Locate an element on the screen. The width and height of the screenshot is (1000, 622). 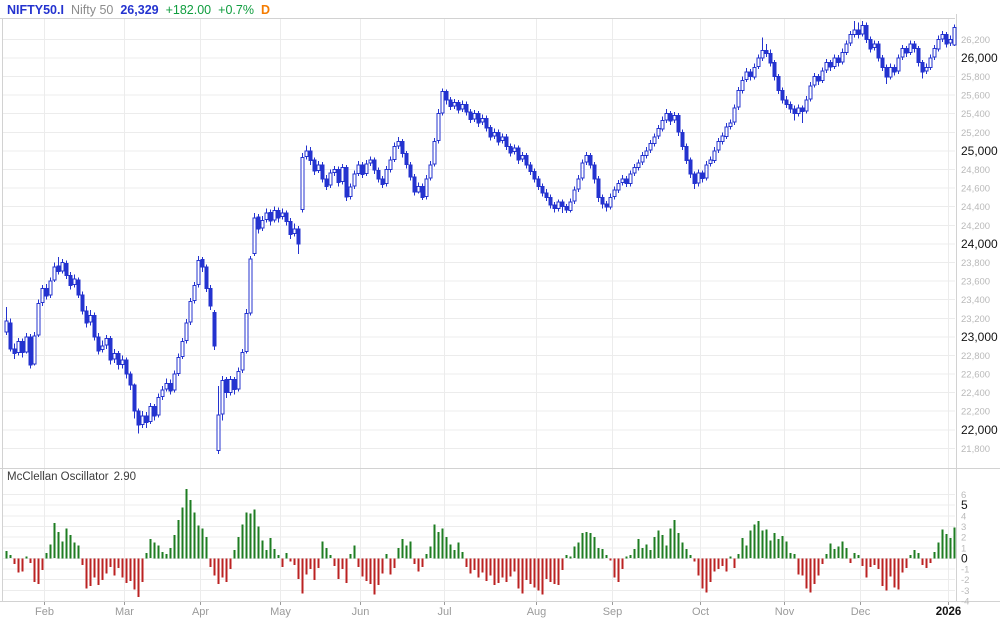
svg-text: 24,800 is located at coordinates (975, 170).